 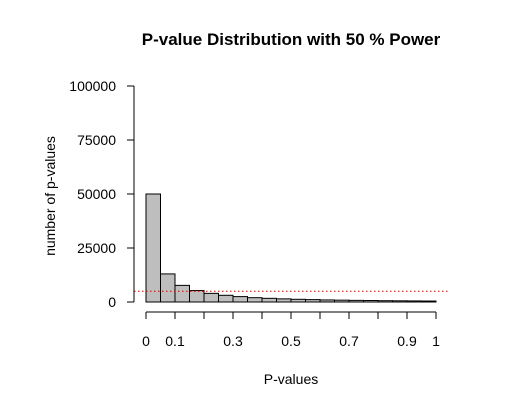 What do you see at coordinates (291, 379) in the screenshot?
I see `x-axis-title: P-values` at bounding box center [291, 379].